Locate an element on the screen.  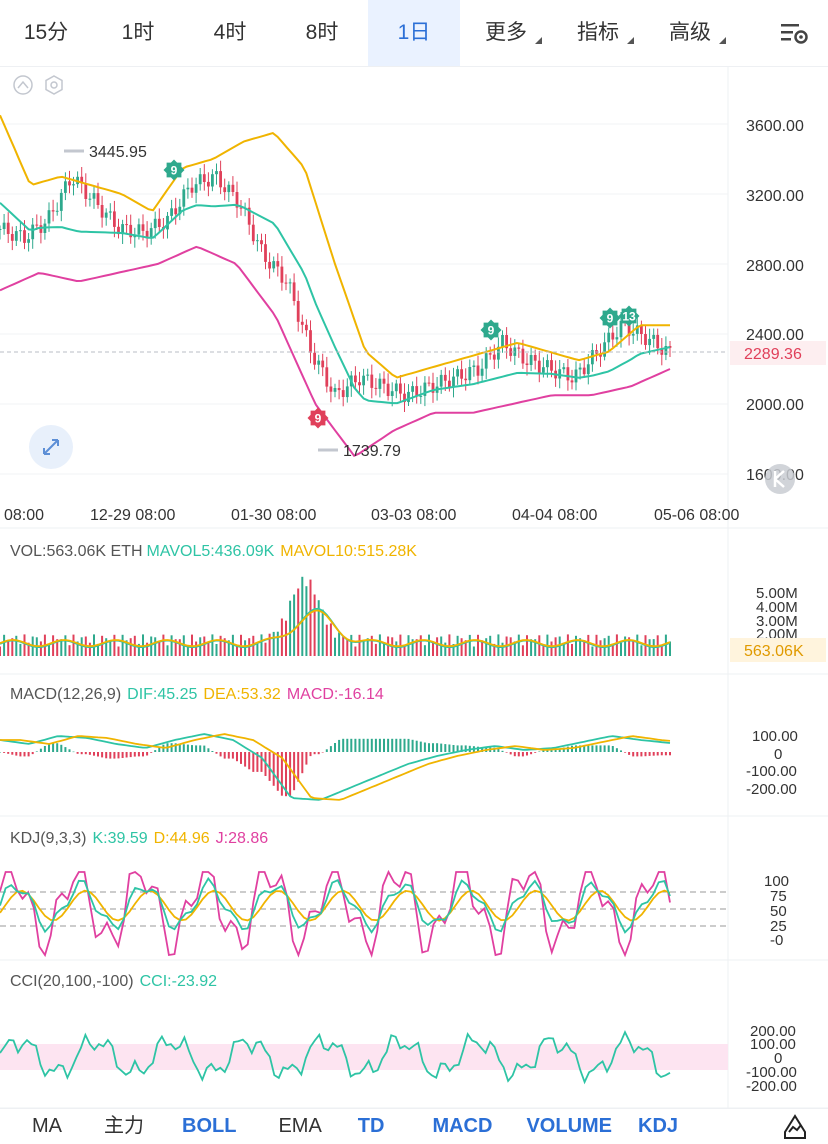
indicator-td: TD is located at coordinates (371, 1126).